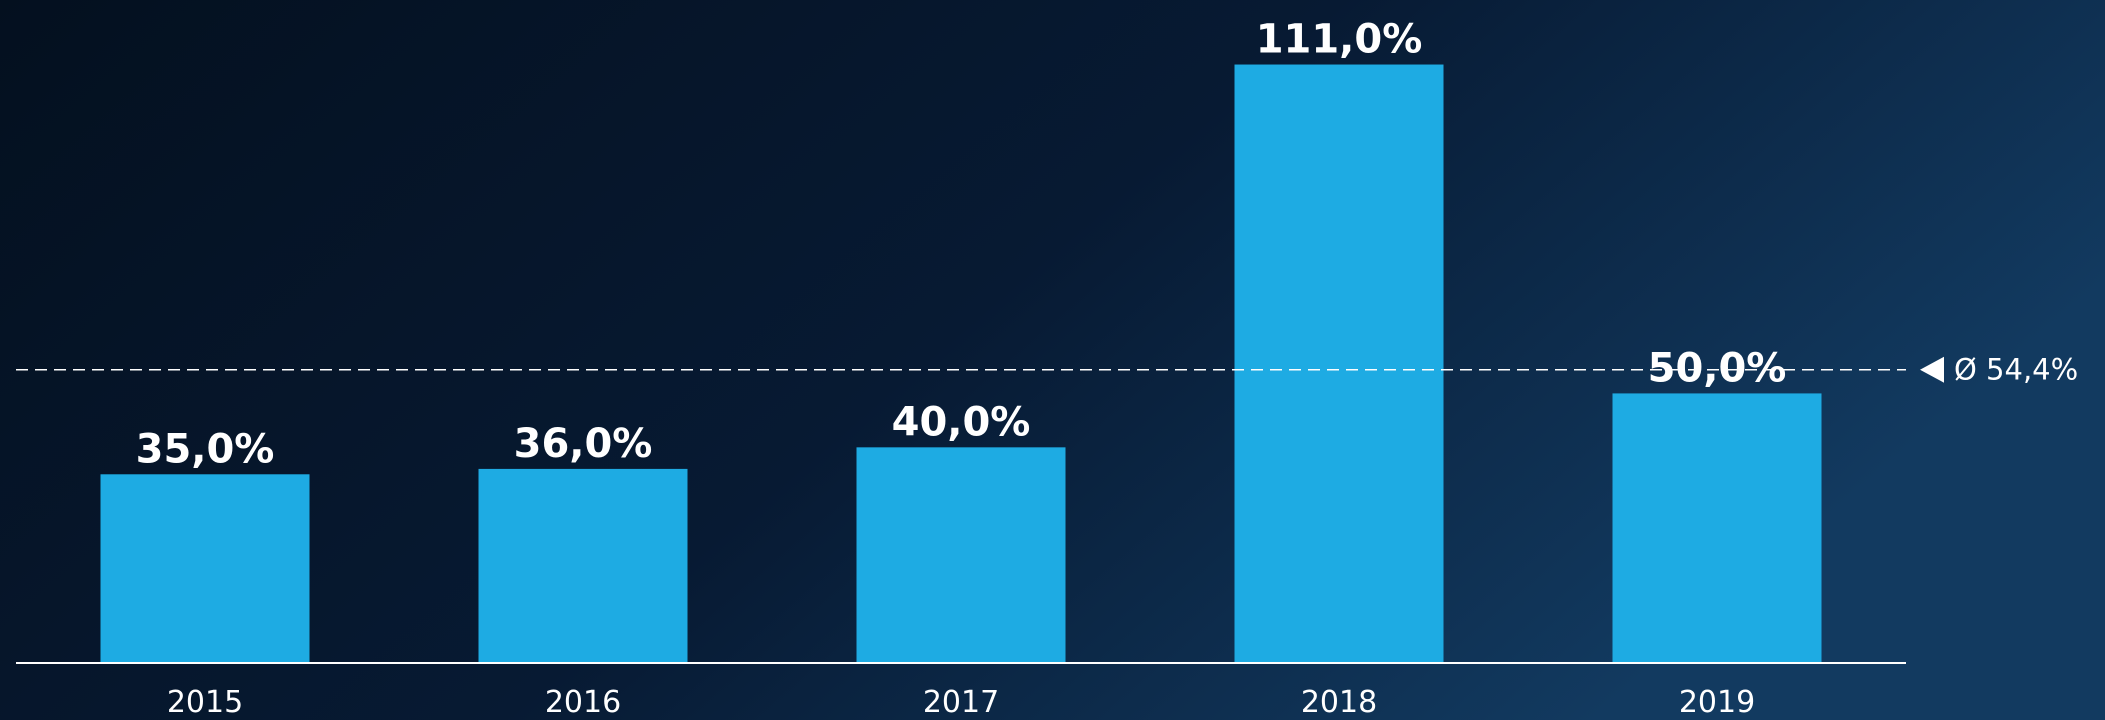  Describe the element at coordinates (2016, 370) in the screenshot. I see `average-label: Ø 54,4%` at that location.